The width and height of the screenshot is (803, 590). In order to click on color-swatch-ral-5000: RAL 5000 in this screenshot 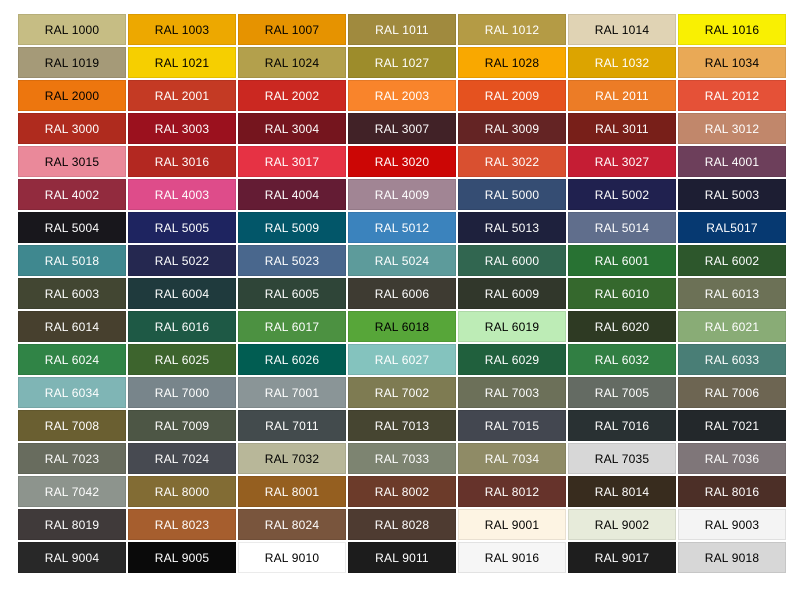, I will do `click(512, 194)`.